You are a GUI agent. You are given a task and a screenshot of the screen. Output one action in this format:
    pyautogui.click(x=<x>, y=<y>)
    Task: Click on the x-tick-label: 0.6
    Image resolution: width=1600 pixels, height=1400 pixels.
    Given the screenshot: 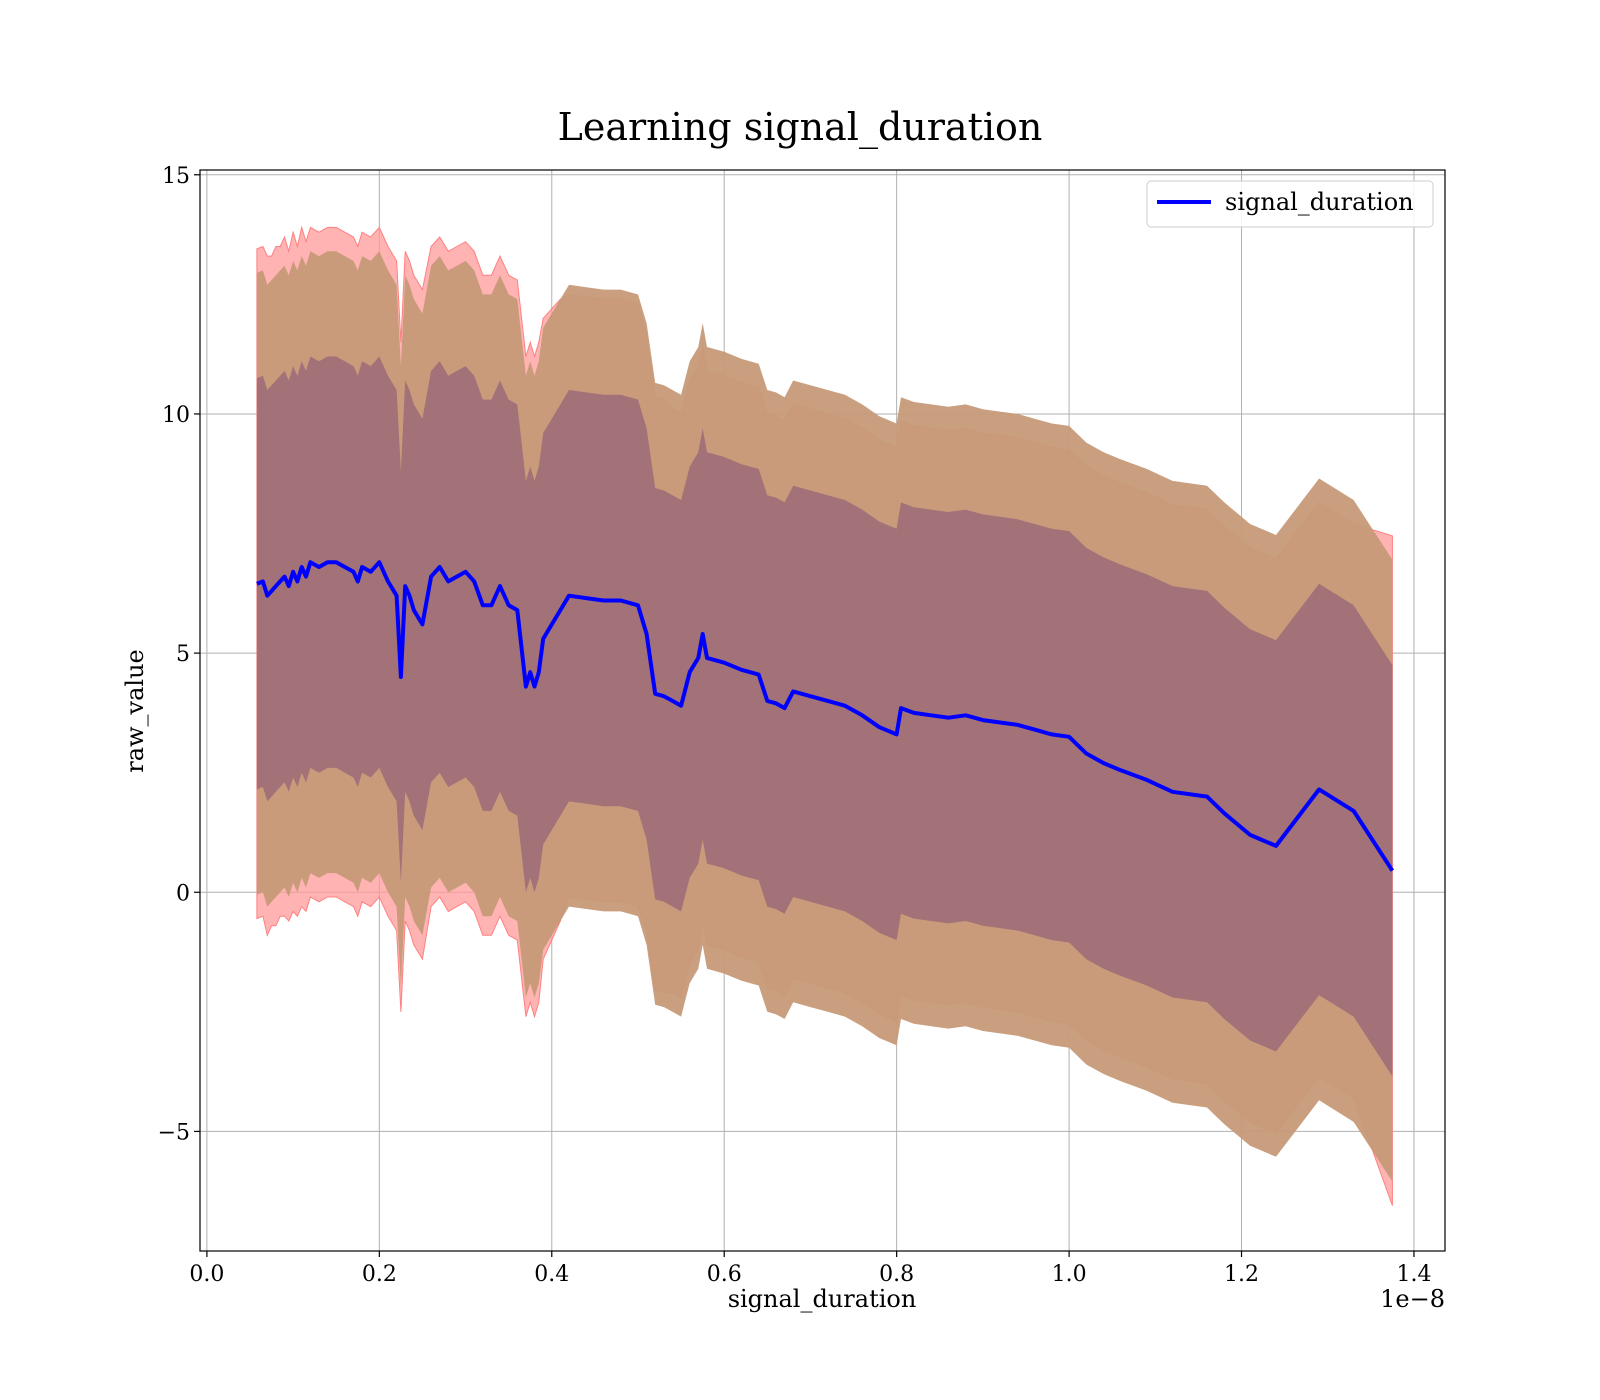 What is the action you would take?
    pyautogui.click(x=724, y=1274)
    